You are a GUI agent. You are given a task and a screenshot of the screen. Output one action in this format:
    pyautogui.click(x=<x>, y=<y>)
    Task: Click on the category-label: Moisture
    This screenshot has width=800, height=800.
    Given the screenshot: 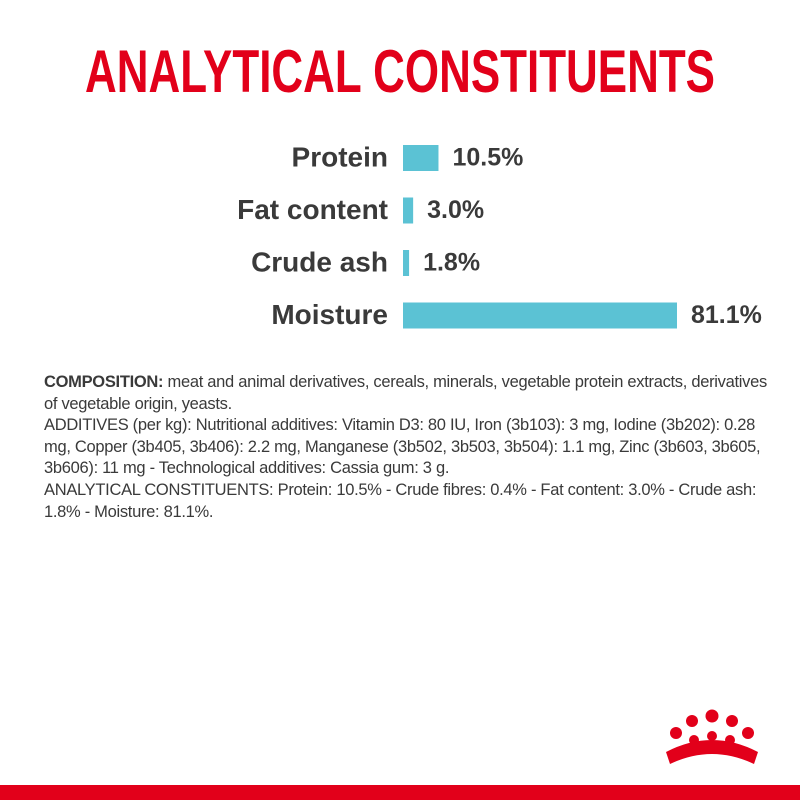 What is the action you would take?
    pyautogui.click(x=329, y=314)
    